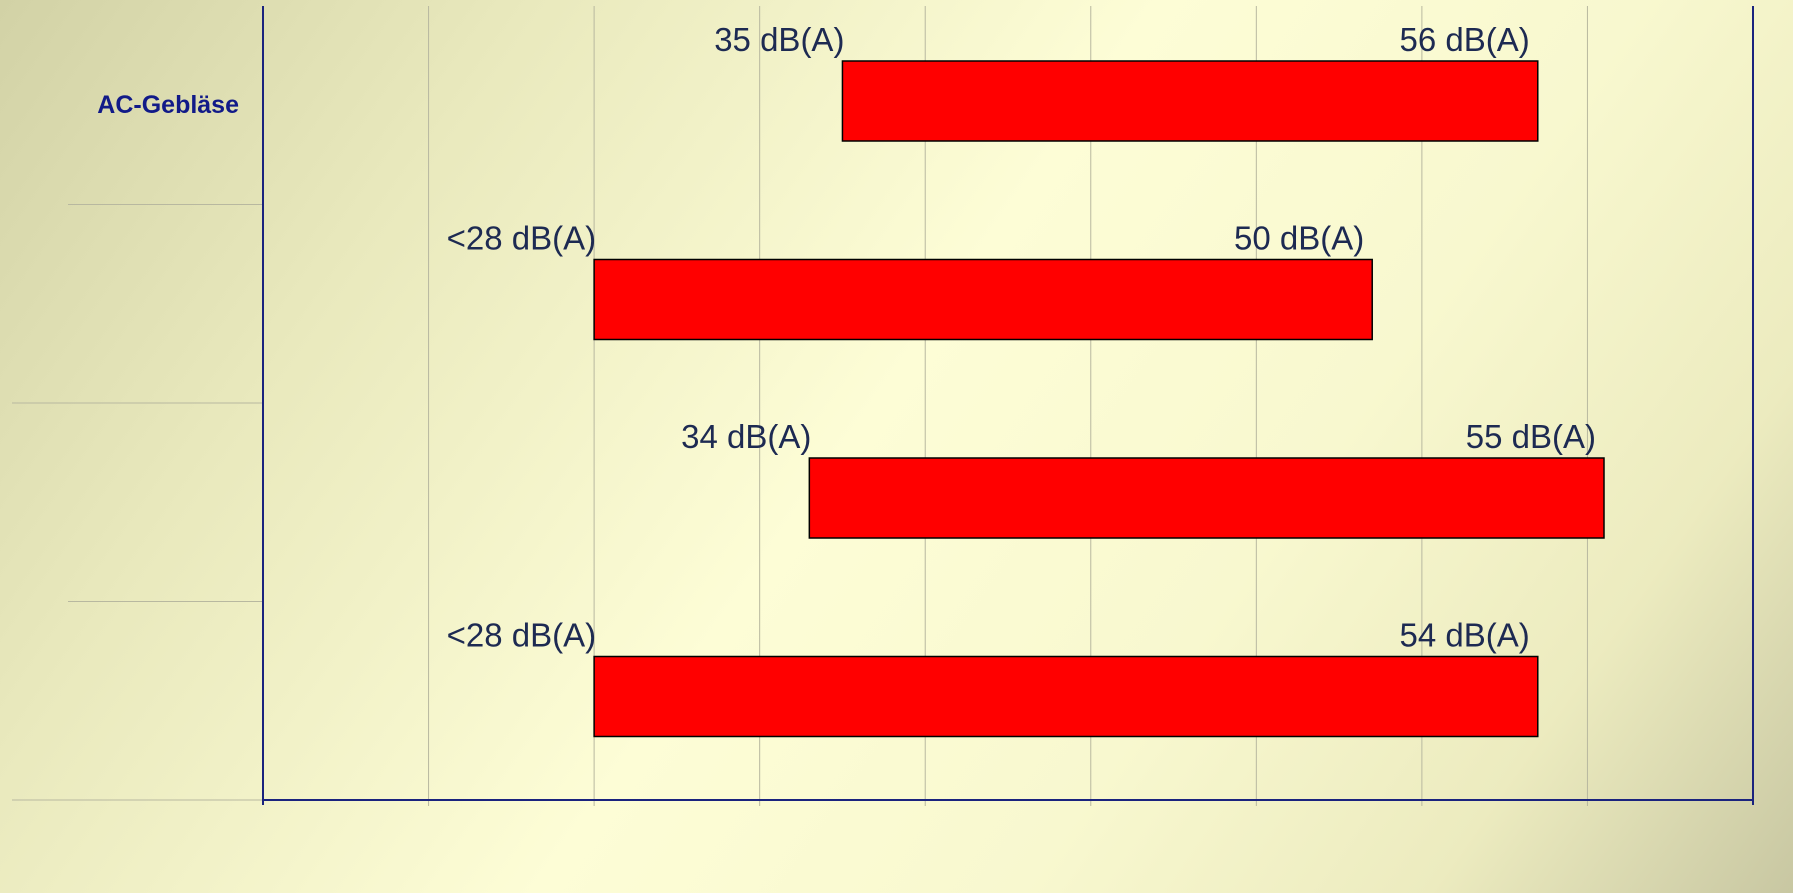 The image size is (1793, 893). What do you see at coordinates (1465, 39) in the screenshot?
I see `range-high-label-0: 56 dB(A)` at bounding box center [1465, 39].